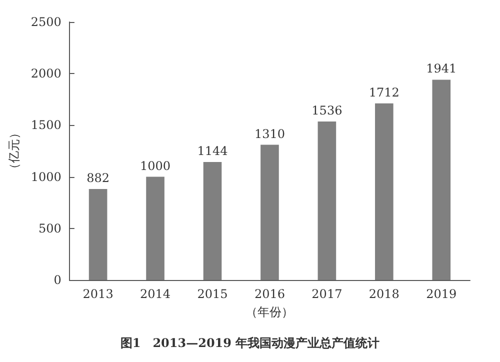 The width and height of the screenshot is (500, 362). I want to click on text: 图1 2013—2019 年我国动漫产业总产值统计, so click(250, 343).